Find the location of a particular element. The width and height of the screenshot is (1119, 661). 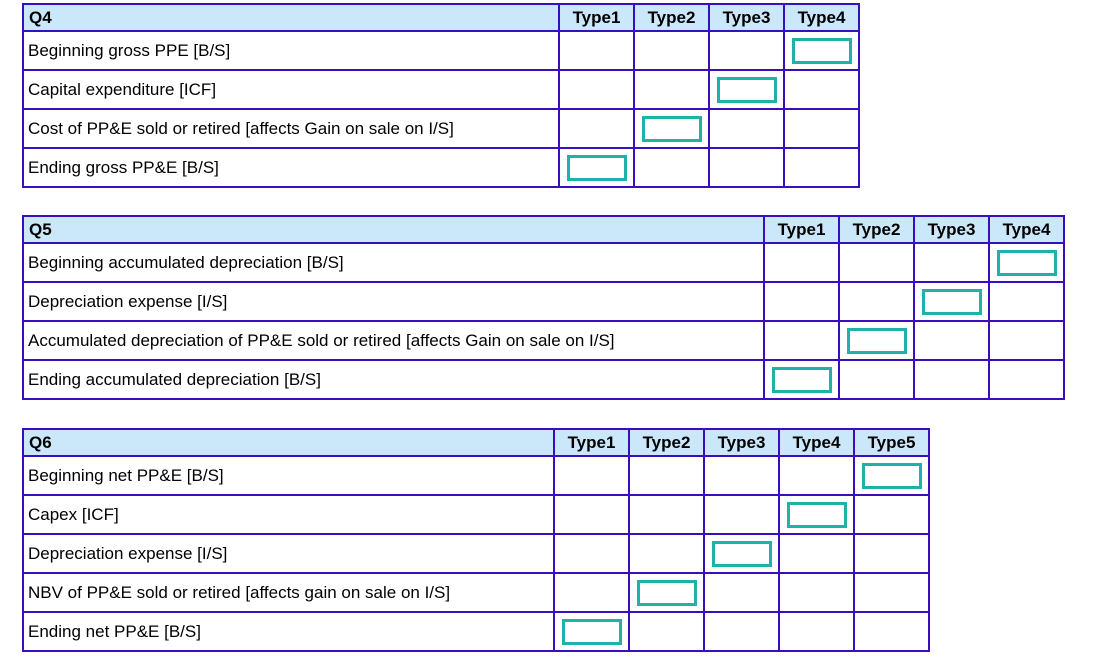

answer-cell-q6-row2-type2 is located at coordinates (666, 514).